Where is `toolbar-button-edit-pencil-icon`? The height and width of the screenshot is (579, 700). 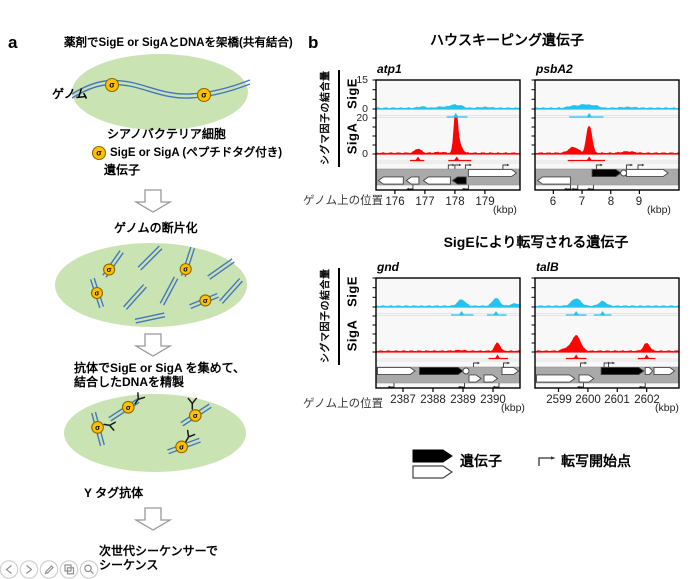 toolbar-button-edit-pencil-icon is located at coordinates (49, 569).